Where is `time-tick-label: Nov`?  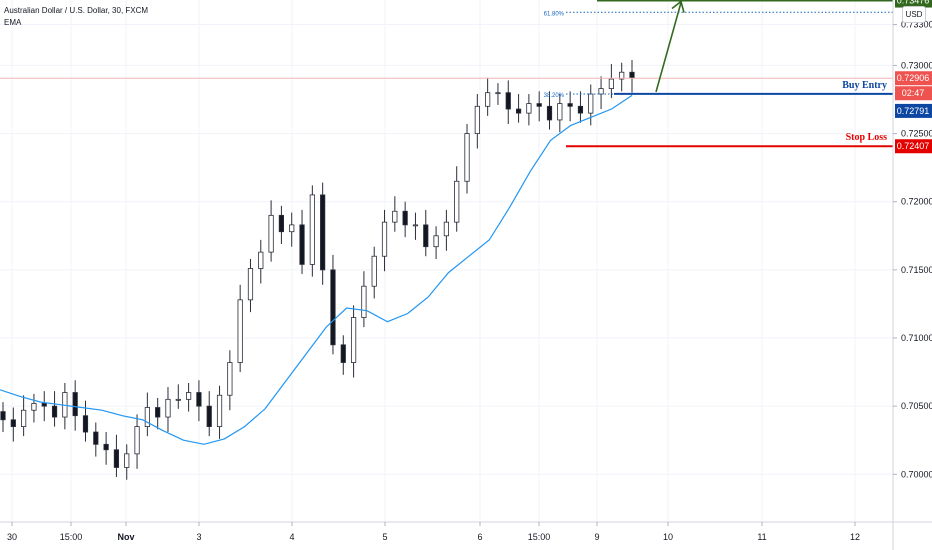
time-tick-label: Nov is located at coordinates (125, 537).